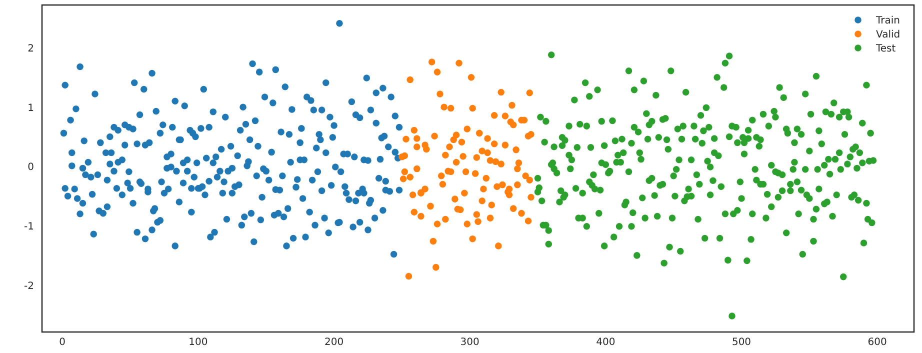  What do you see at coordinates (887, 21) in the screenshot?
I see `legend-label: Train` at bounding box center [887, 21].